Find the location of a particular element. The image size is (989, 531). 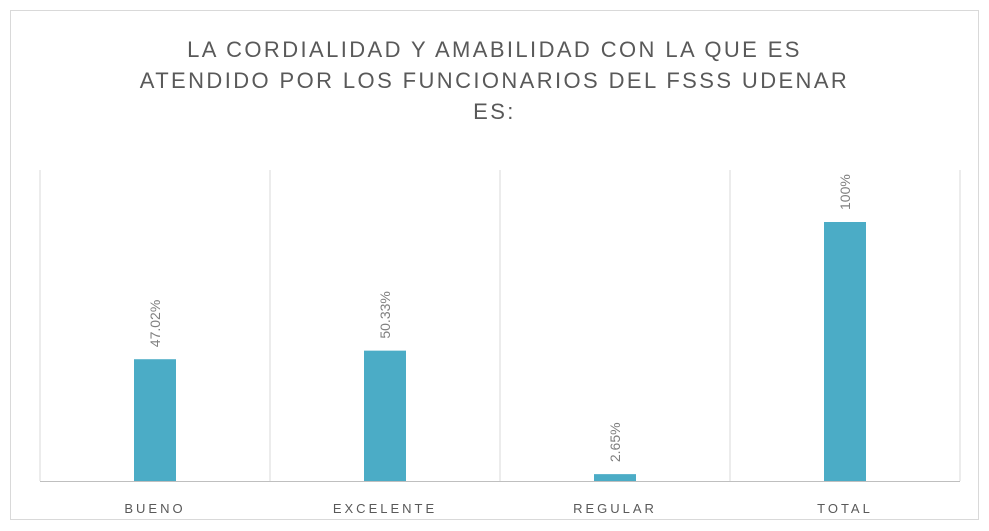

data-label: 50.33% is located at coordinates (385, 314).